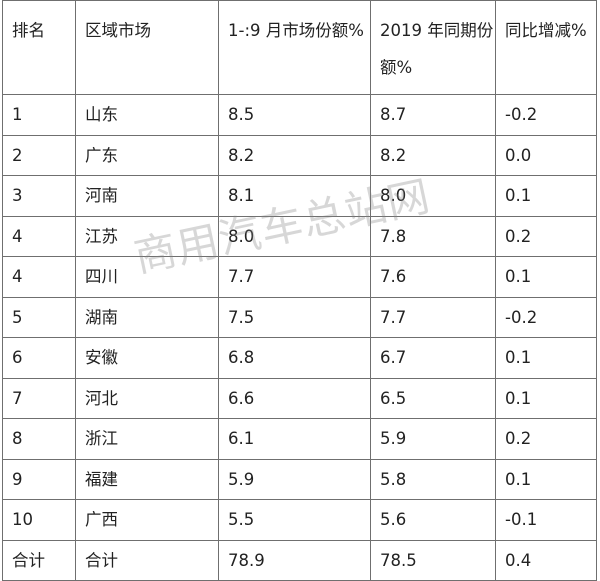 The height and width of the screenshot is (581, 600). Describe the element at coordinates (147, 115) in the screenshot. I see `cell-region: 山东` at that location.